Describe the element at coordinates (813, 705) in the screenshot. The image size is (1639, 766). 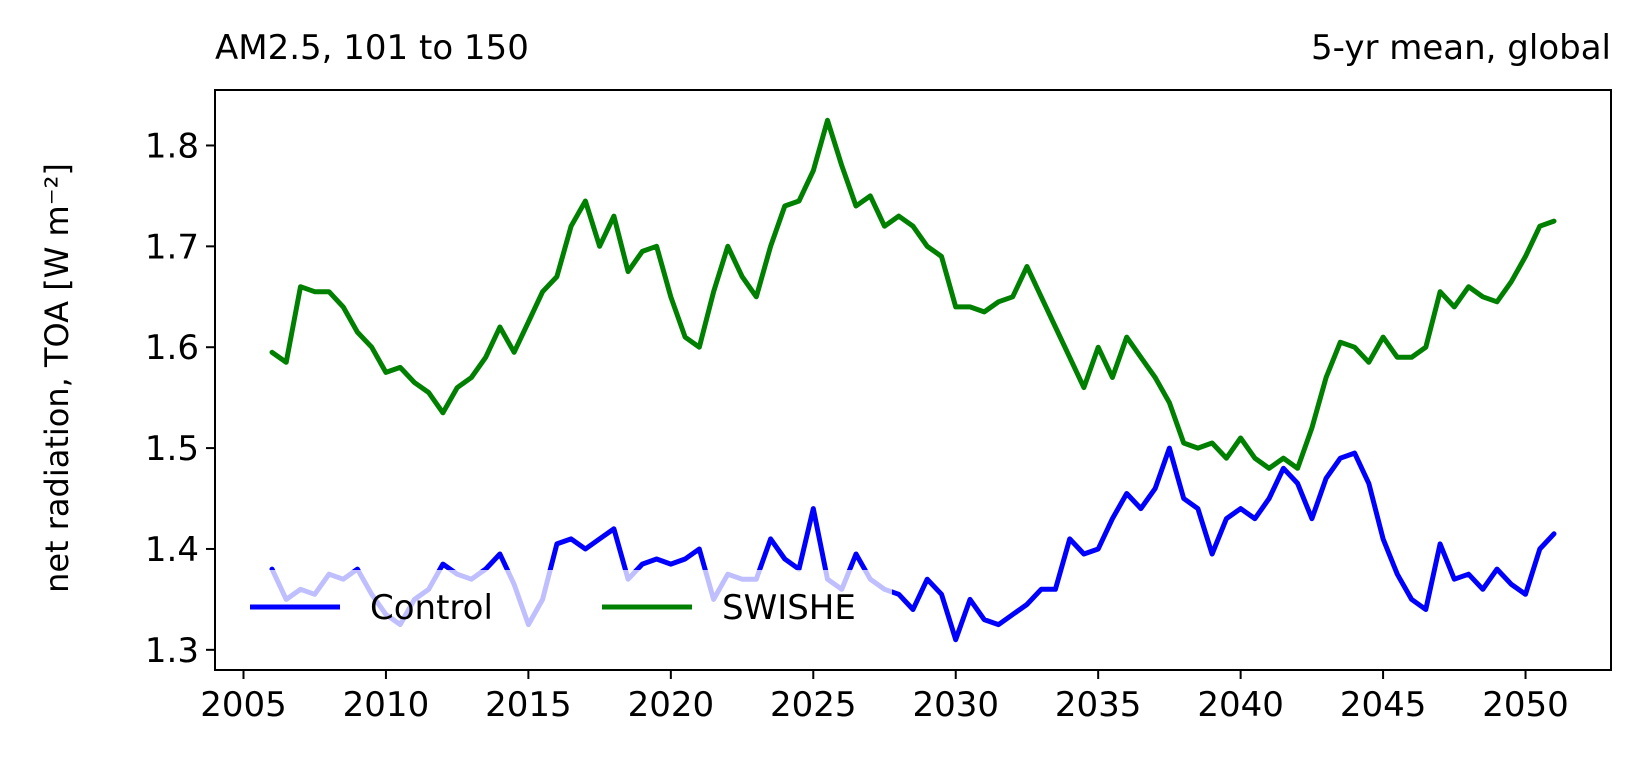
I see `x-tick-label: 2025` at that location.